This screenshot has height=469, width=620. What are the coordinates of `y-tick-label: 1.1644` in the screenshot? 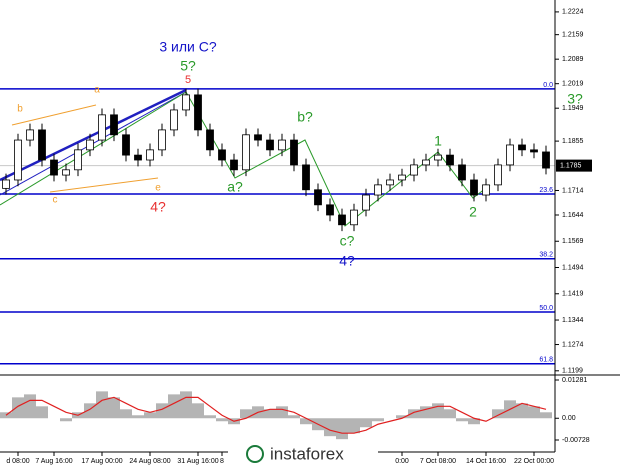 It's located at (573, 215).